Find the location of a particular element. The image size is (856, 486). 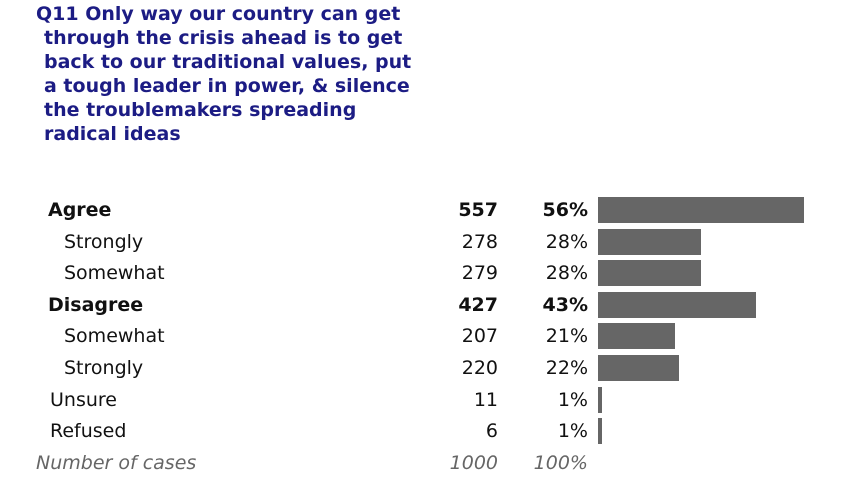

count: 278 is located at coordinates (479, 241).